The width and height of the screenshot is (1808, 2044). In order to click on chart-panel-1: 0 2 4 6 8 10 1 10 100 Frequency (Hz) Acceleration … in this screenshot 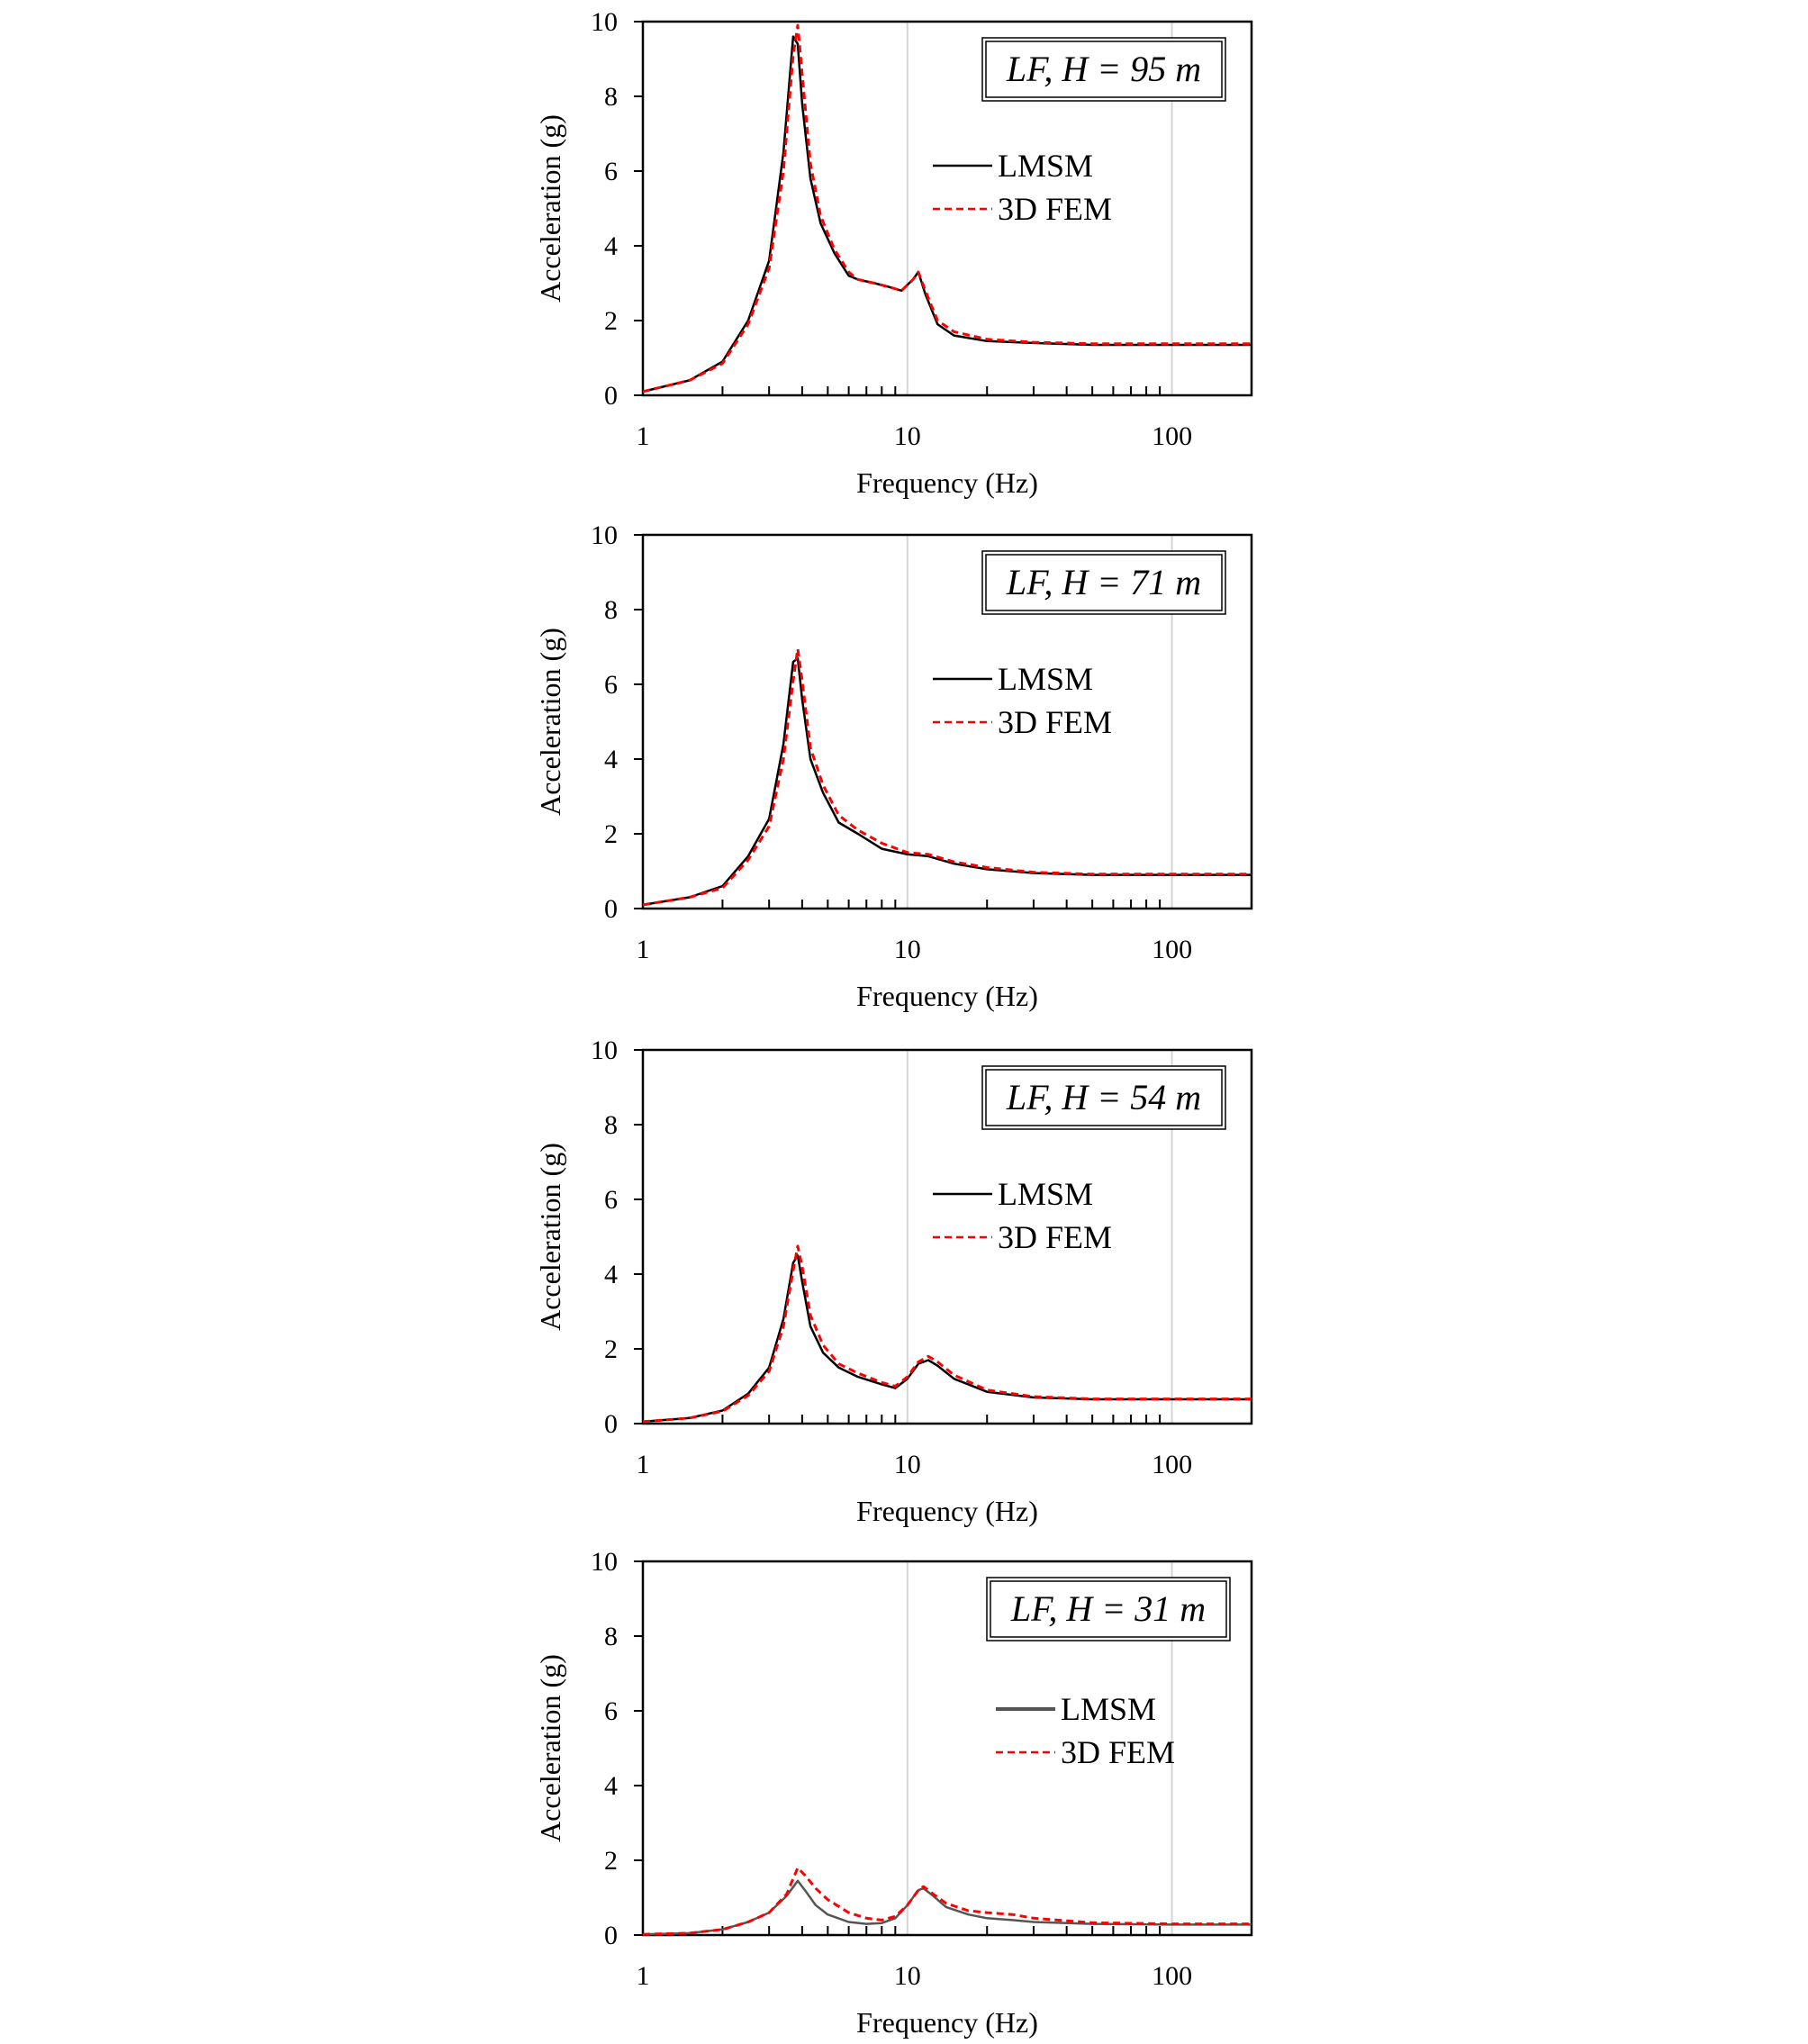, I will do `click(893, 253)`.